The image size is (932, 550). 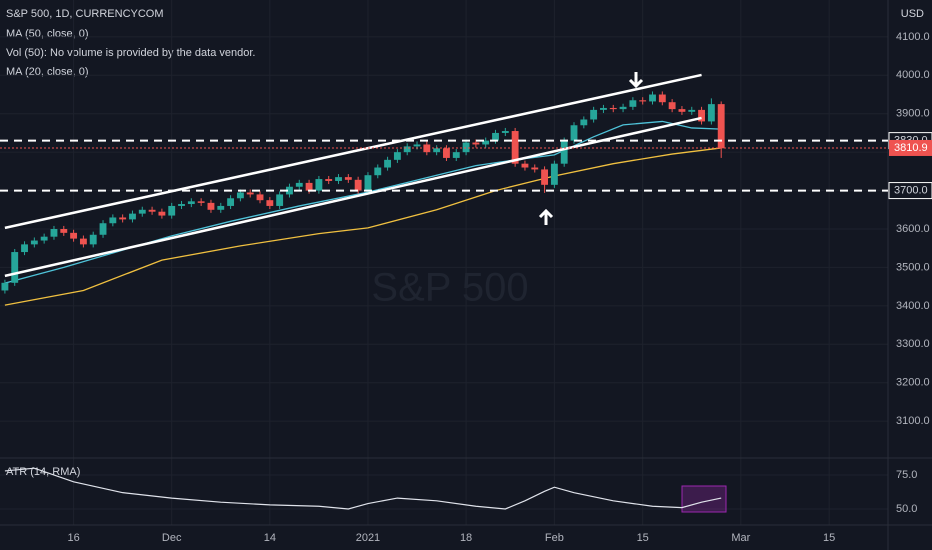 I want to click on y-tick-label: 3100.0, so click(x=913, y=421).